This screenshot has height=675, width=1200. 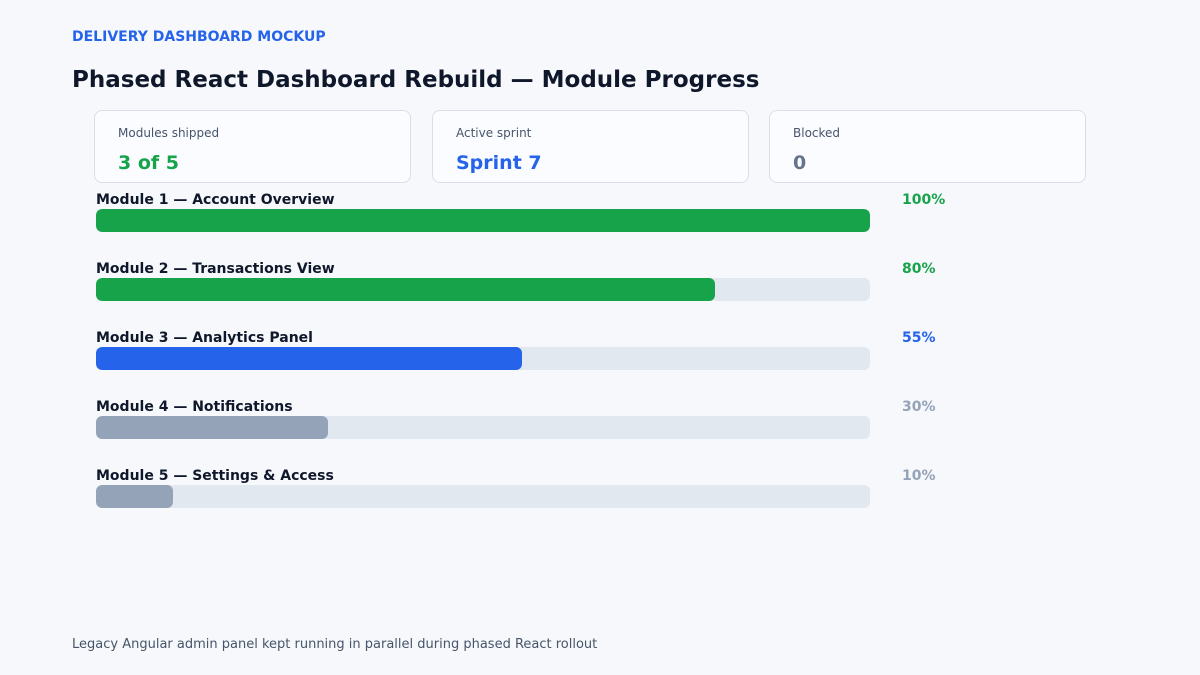 I want to click on module-row-4: Module 4 — Notifications 30%, so click(x=526, y=419).